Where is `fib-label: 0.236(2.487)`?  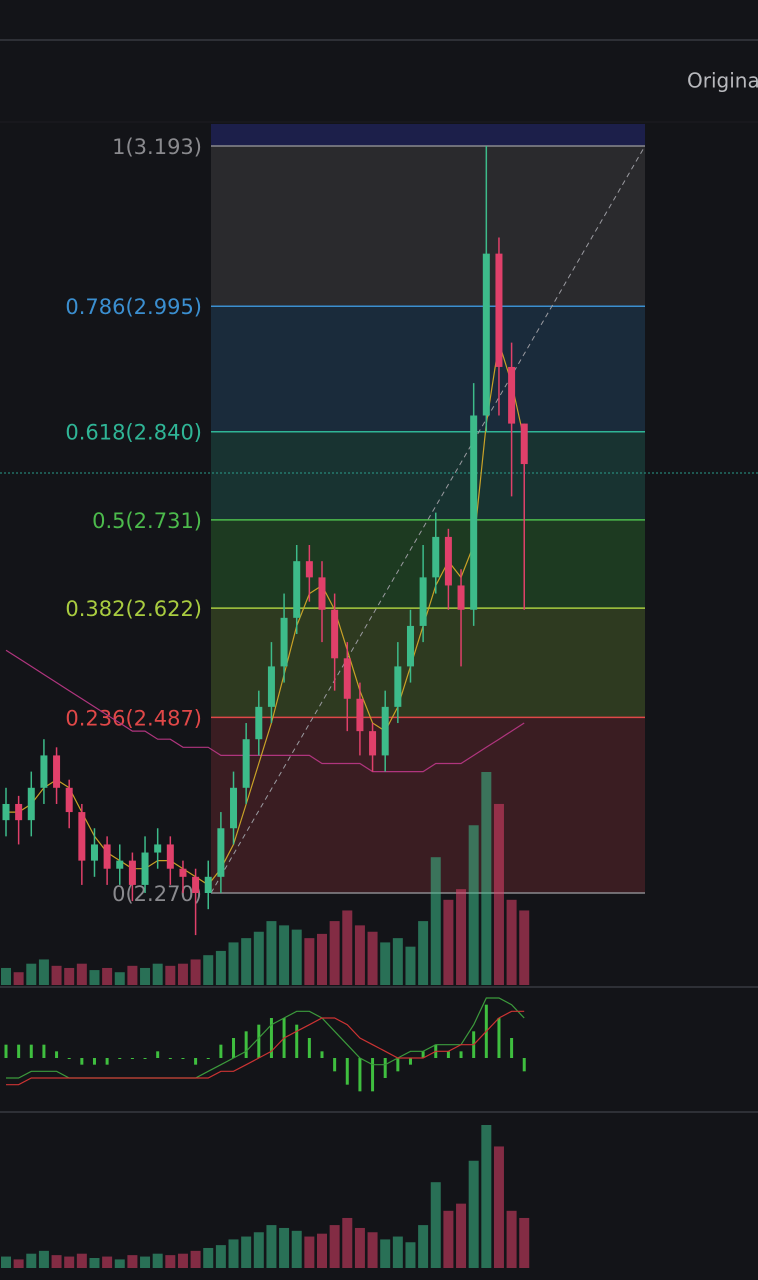 fib-label: 0.236(2.487) is located at coordinates (133, 718).